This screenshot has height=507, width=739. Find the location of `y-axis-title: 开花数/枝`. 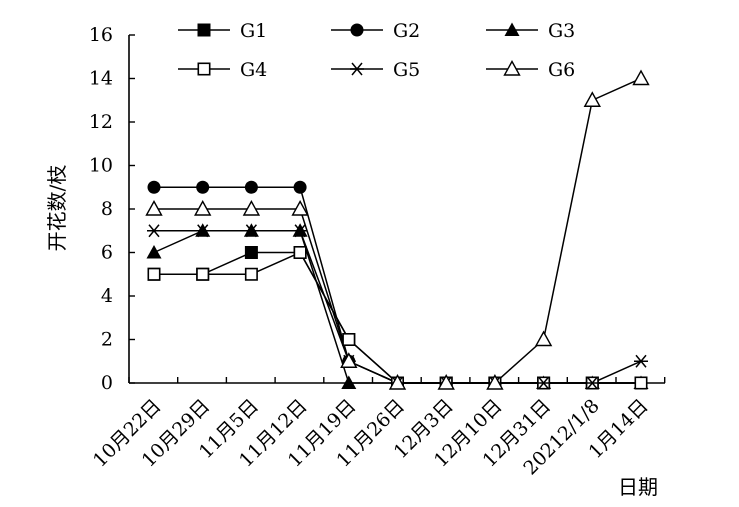

y-axis-title: 开花数/枝 is located at coordinates (57, 208).